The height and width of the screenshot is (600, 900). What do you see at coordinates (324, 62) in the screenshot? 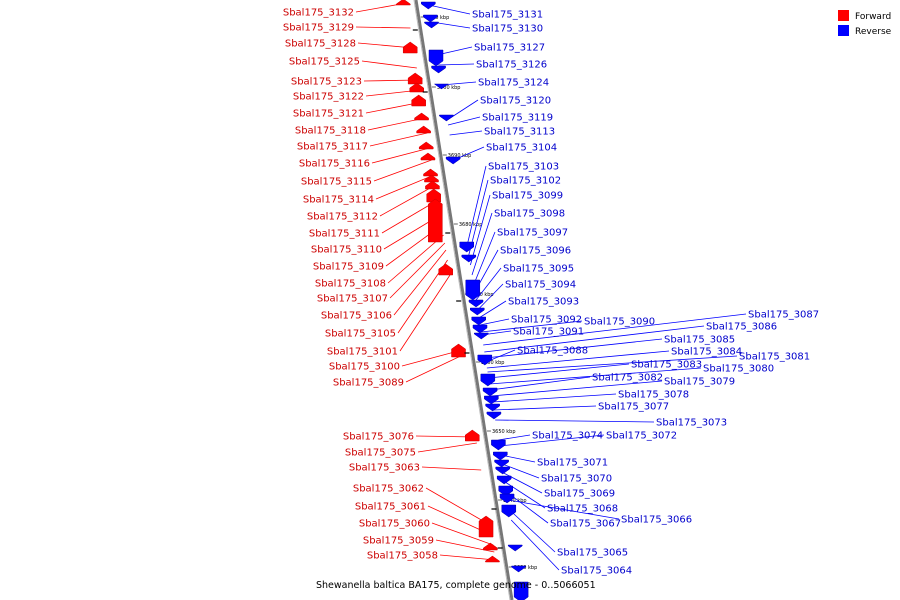
I see `forward-gene-label: Sbal175_3125` at bounding box center [324, 62].